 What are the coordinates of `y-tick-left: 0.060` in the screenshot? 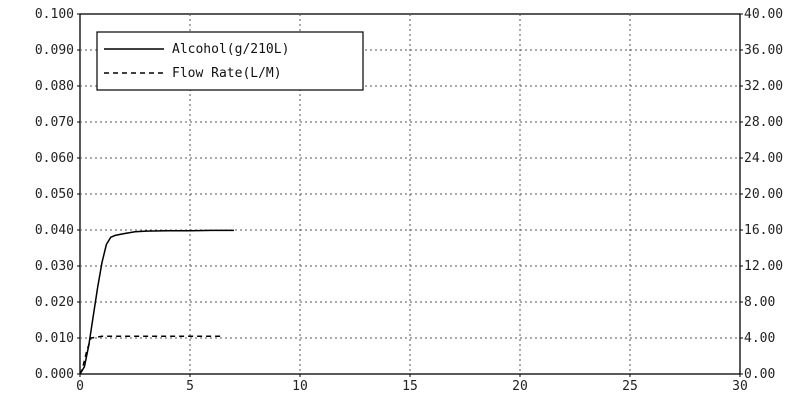 It's located at (54, 158).